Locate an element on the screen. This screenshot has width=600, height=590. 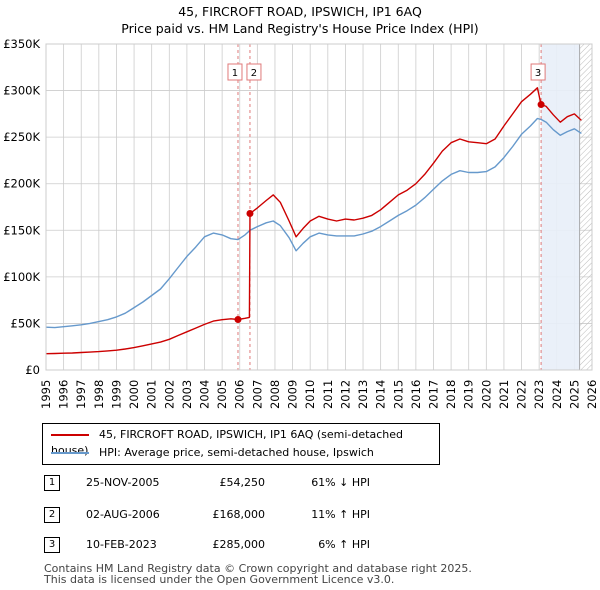
chart-title: 45, FIRCROFT ROAD, IPSWICH, IP1 6AQ is located at coordinates (300, 11).